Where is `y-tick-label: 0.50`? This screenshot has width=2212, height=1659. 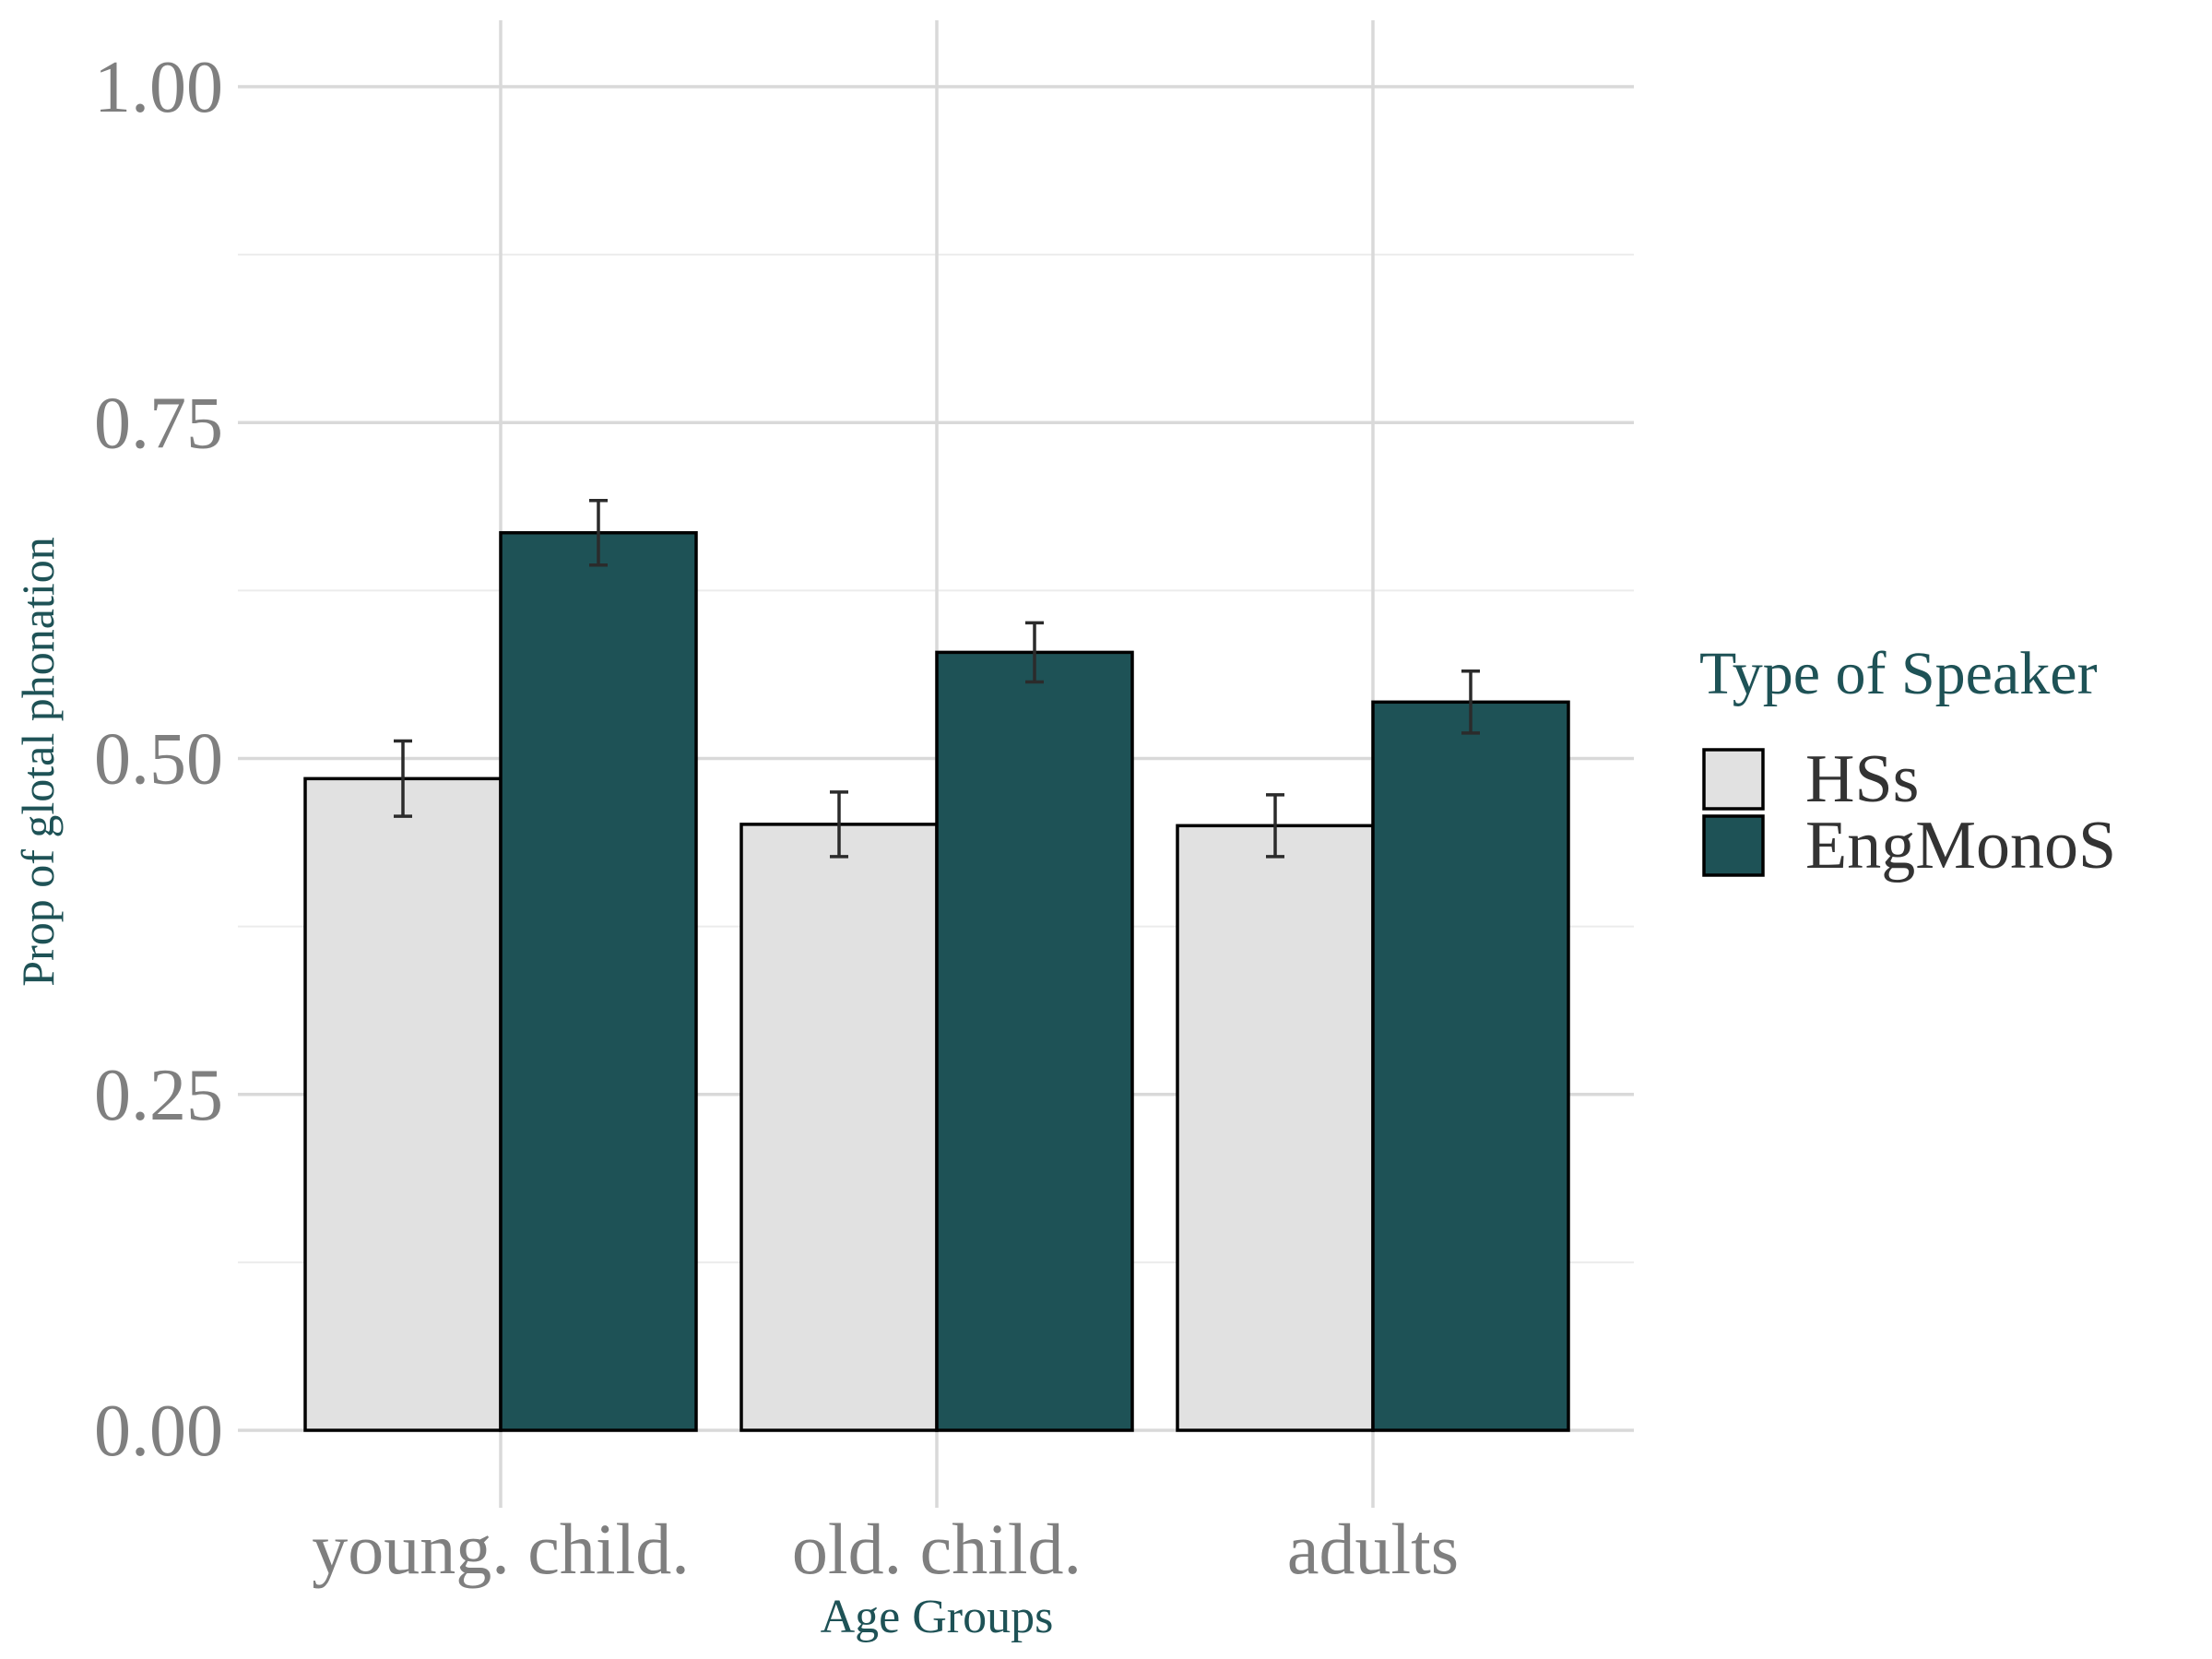 y-tick-label: 0.50 is located at coordinates (159, 760).